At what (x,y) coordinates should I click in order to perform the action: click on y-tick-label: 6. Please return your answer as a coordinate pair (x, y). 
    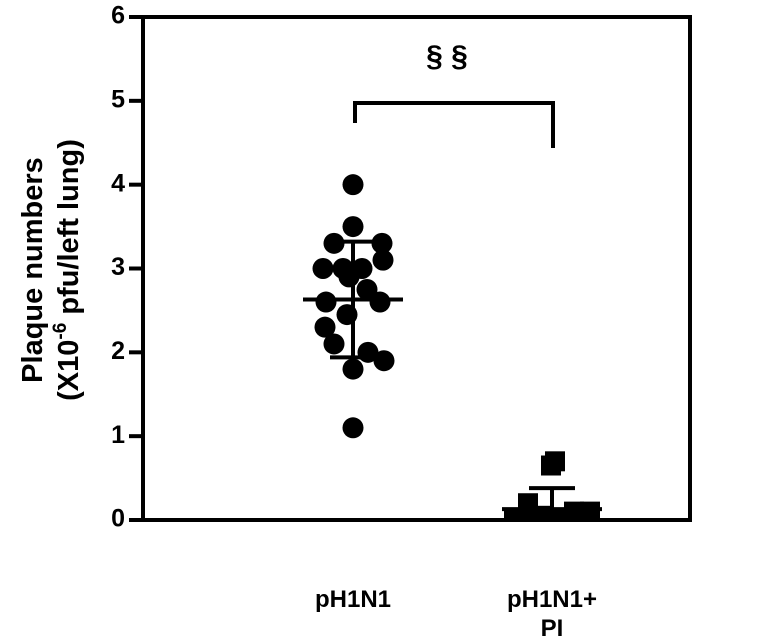
    Looking at the image, I should click on (118, 16).